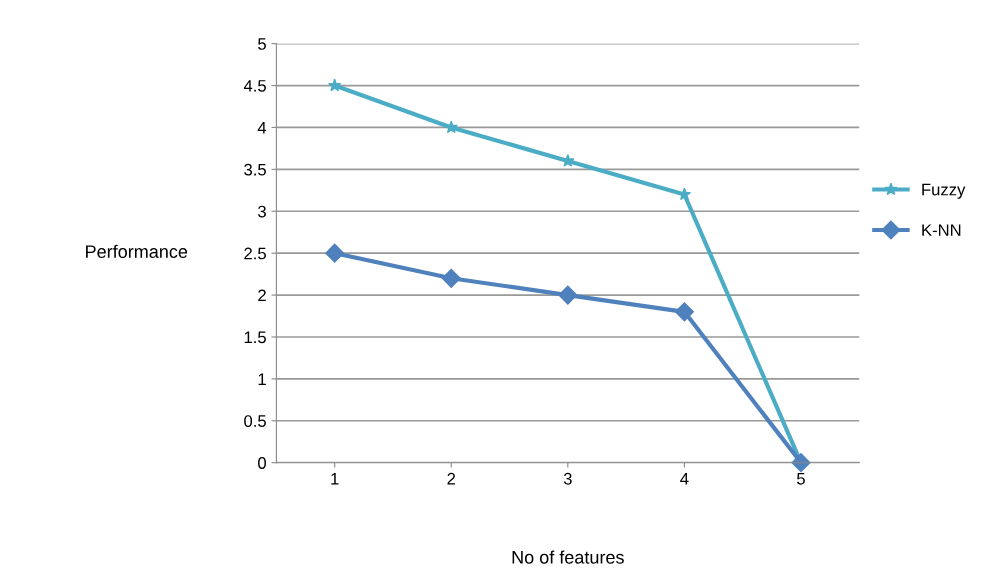 The image size is (1005, 582). I want to click on legend-label: K-NN, so click(941, 230).